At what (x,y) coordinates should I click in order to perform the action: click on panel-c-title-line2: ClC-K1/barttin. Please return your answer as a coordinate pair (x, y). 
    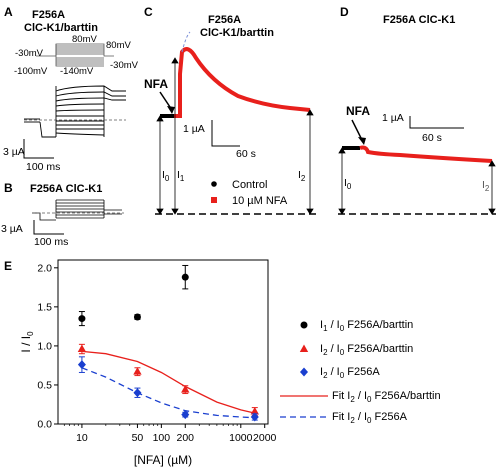
    Looking at the image, I should click on (237, 33).